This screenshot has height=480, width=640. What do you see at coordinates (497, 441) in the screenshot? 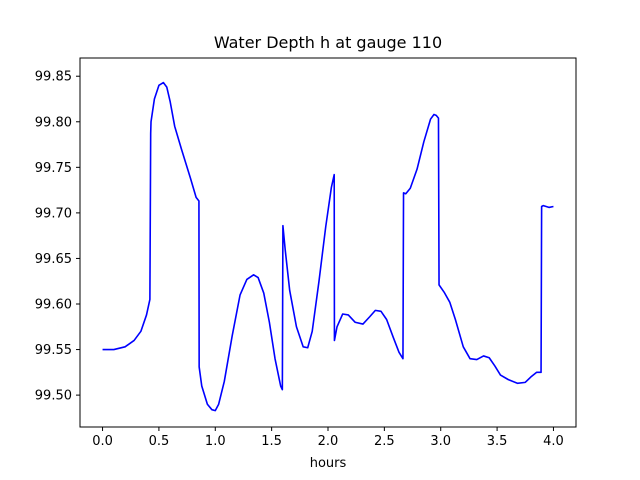
I see `x-tick-label: 3.5` at bounding box center [497, 441].